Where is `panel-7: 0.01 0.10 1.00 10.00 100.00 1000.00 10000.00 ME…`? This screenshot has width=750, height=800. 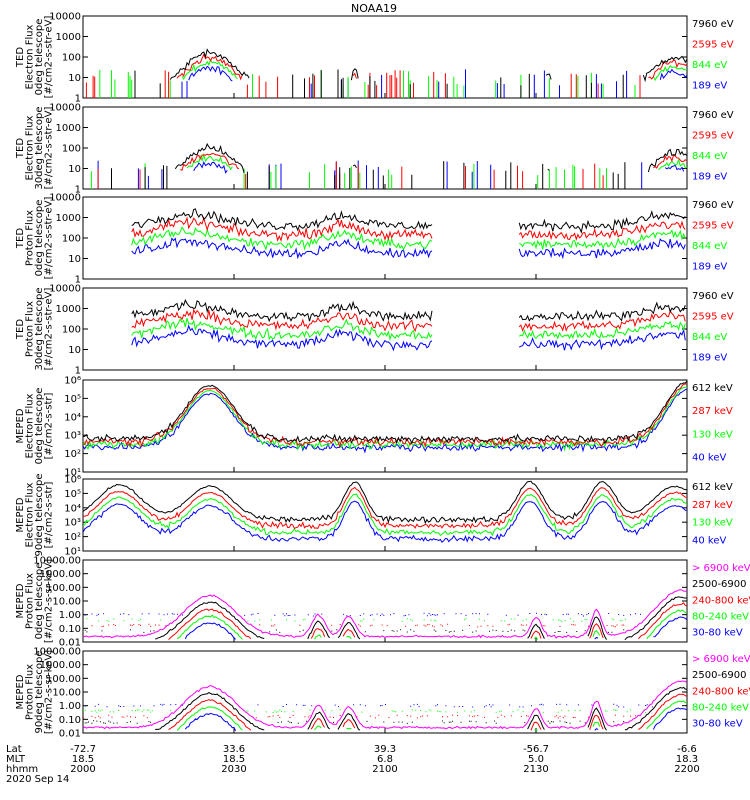 panel-7: 0.01 0.10 1.00 10.00 100.00 1000.00 10000.00 ME… is located at coordinates (382, 602).